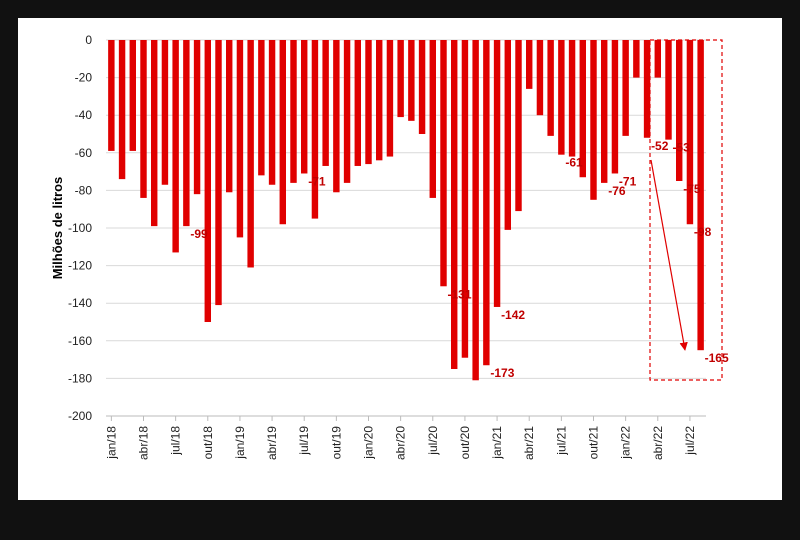 This screenshot has width=800, height=540. What do you see at coordinates (401, 443) in the screenshot?
I see `x-tick-label: abr/20` at bounding box center [401, 443].